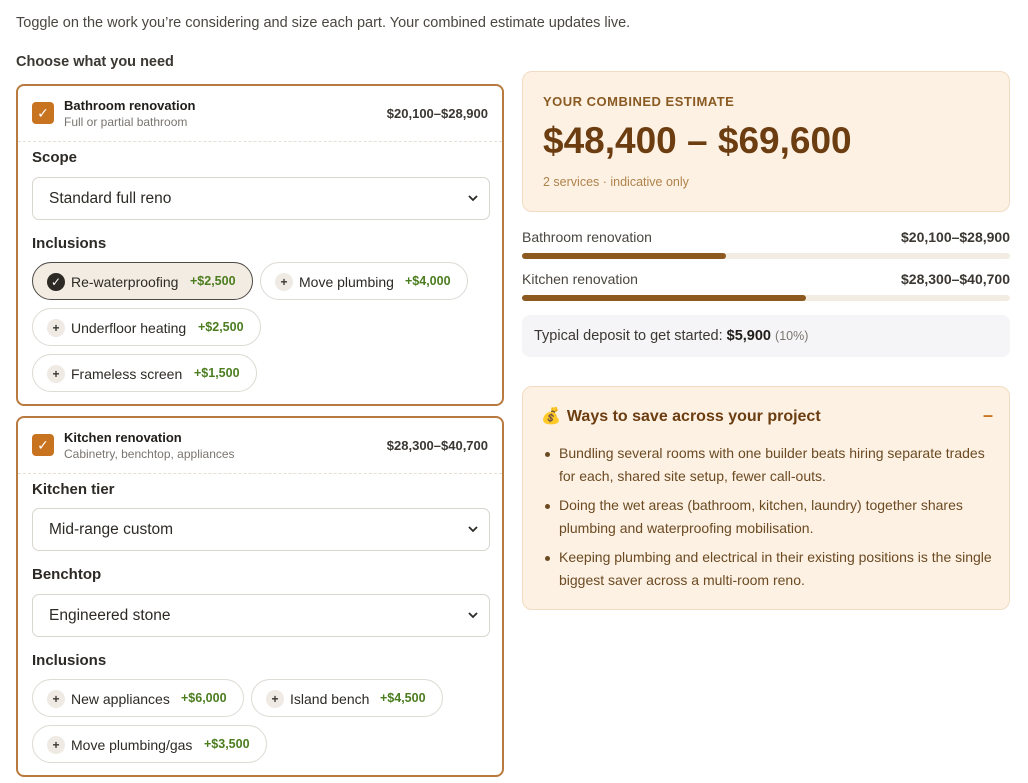 The height and width of the screenshot is (783, 1028). Describe the element at coordinates (580, 279) in the screenshot. I see `breakdown-name: Kitchen renovation` at that location.